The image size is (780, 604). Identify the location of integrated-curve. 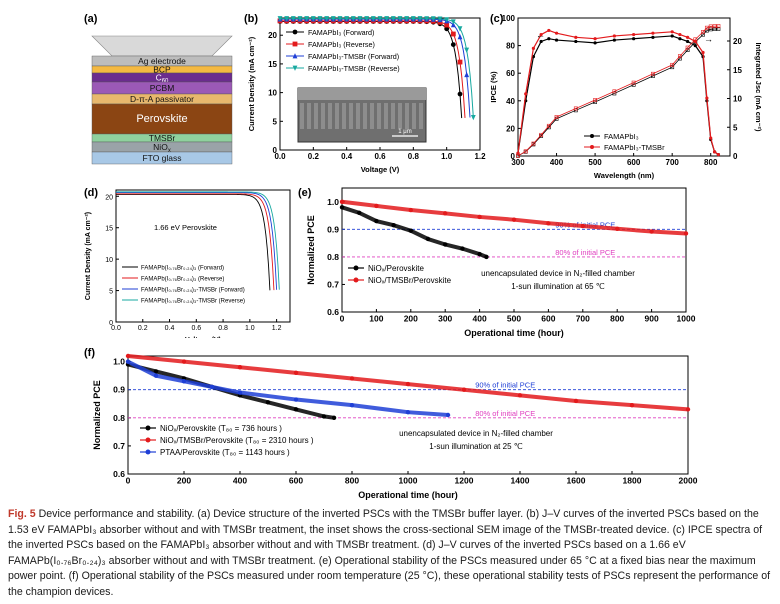
(618, 92).